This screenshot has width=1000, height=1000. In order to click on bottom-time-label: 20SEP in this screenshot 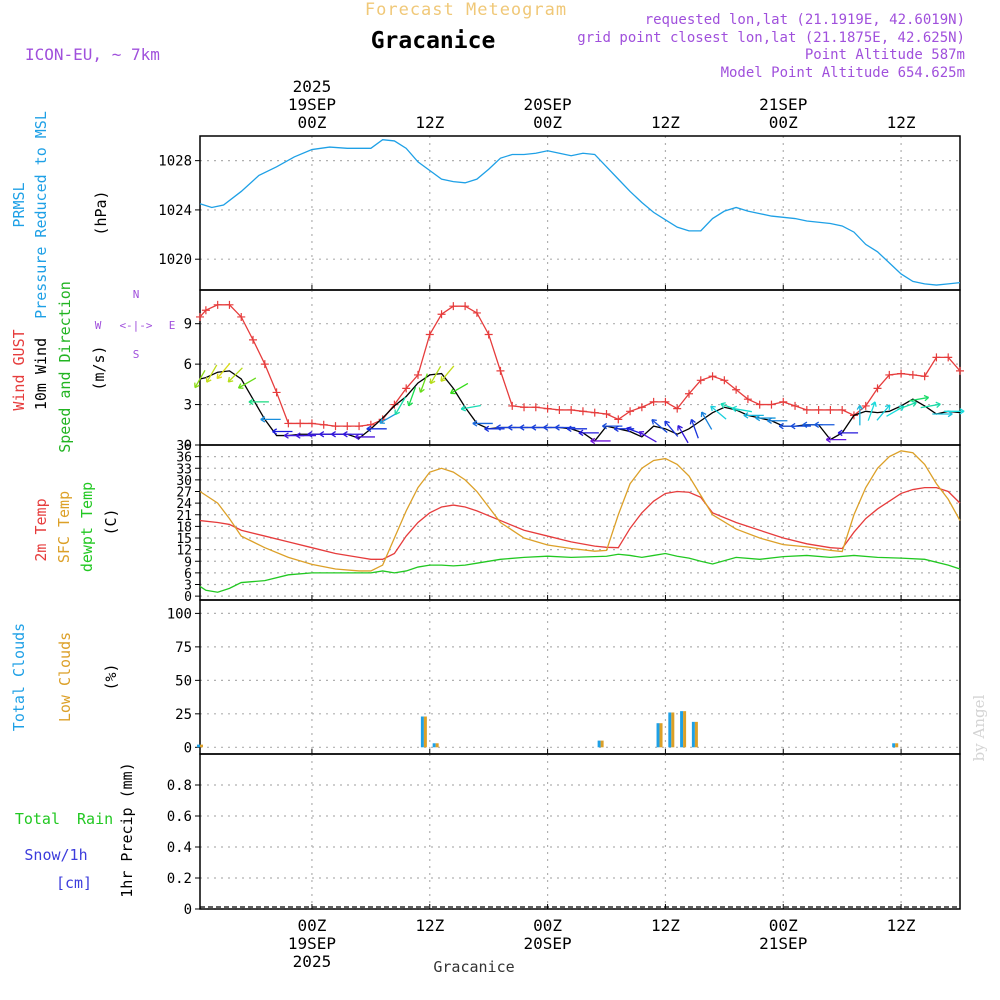, I will do `click(548, 943)`.